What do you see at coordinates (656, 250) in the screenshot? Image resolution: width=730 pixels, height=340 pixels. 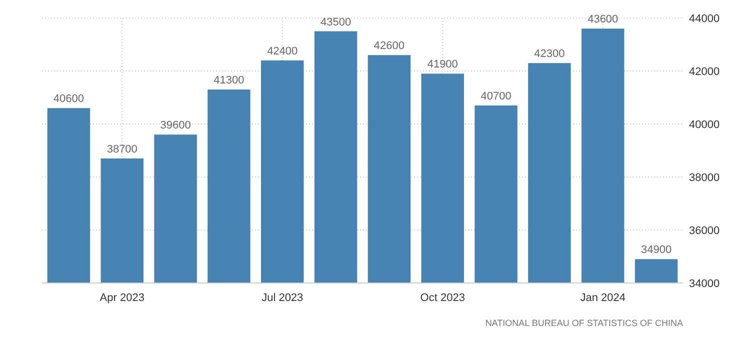 I see `data-label: 34900` at bounding box center [656, 250].